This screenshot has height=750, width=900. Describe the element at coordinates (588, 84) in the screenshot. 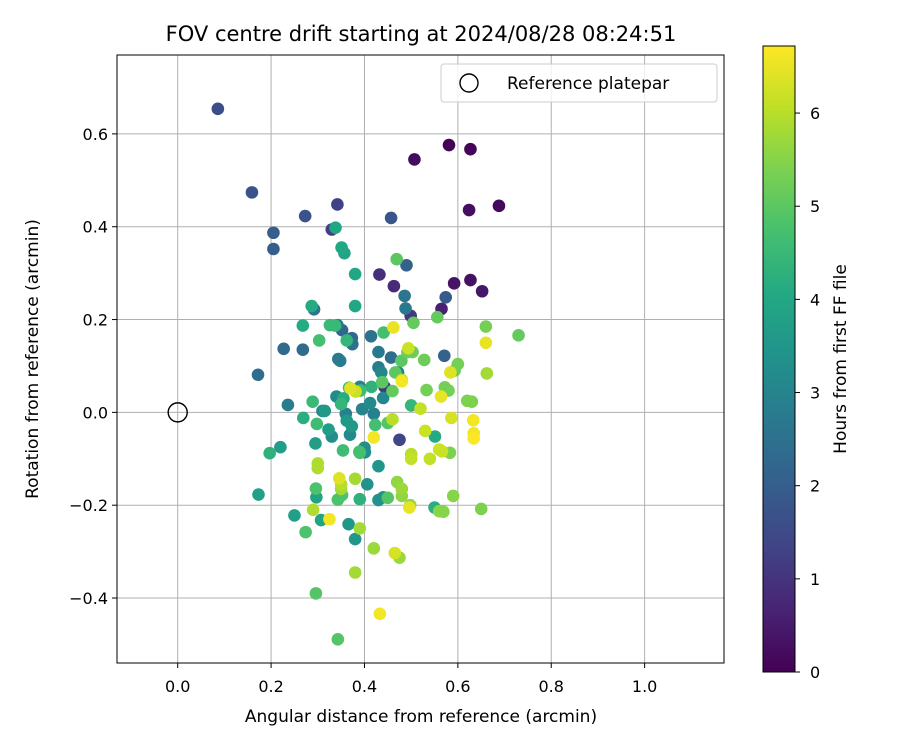

I see `legend-entry-reference: Reference platepar` at that location.